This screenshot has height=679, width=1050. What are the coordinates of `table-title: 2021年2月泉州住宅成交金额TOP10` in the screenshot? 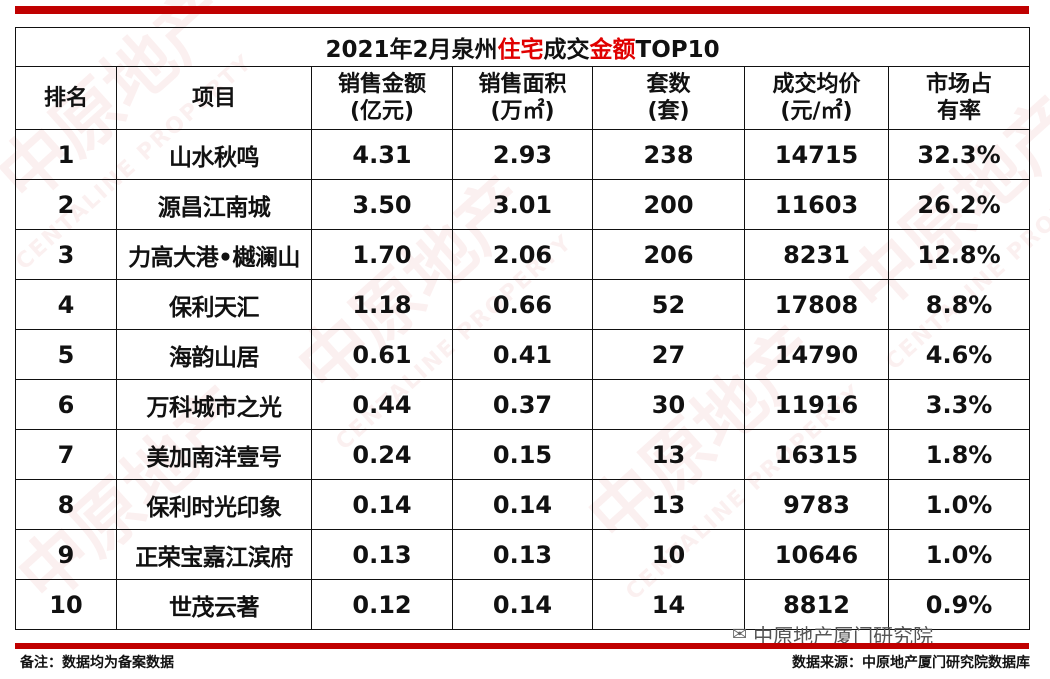 It's located at (522, 47).